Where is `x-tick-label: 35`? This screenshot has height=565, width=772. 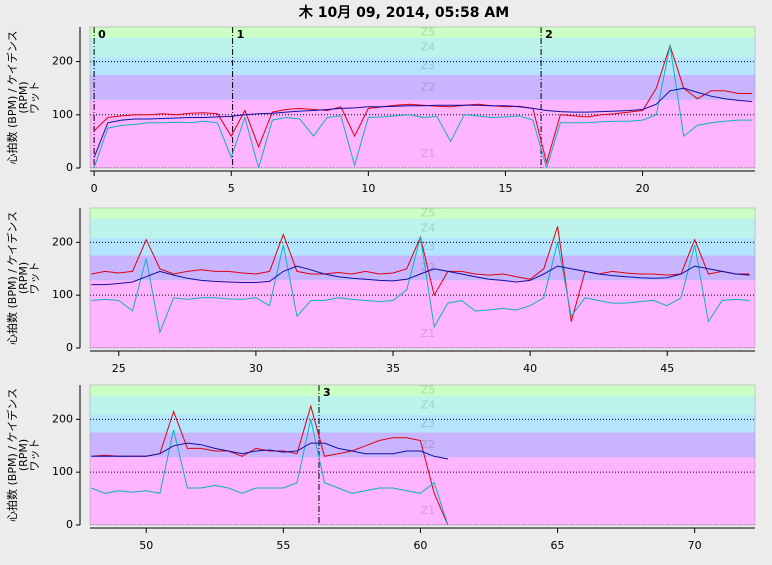 x-tick-label: 35 is located at coordinates (393, 368).